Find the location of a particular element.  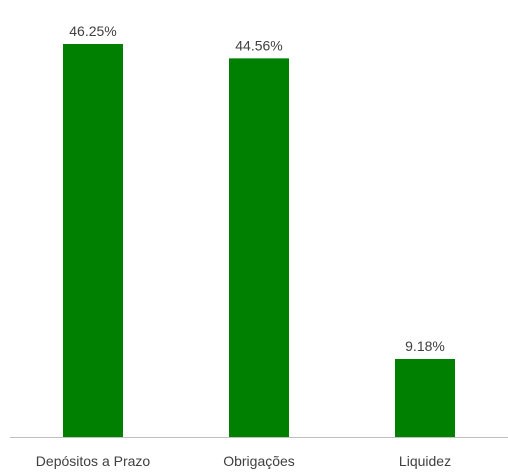

x-tick-label-obrigacoes: Obrigações is located at coordinates (259, 461).